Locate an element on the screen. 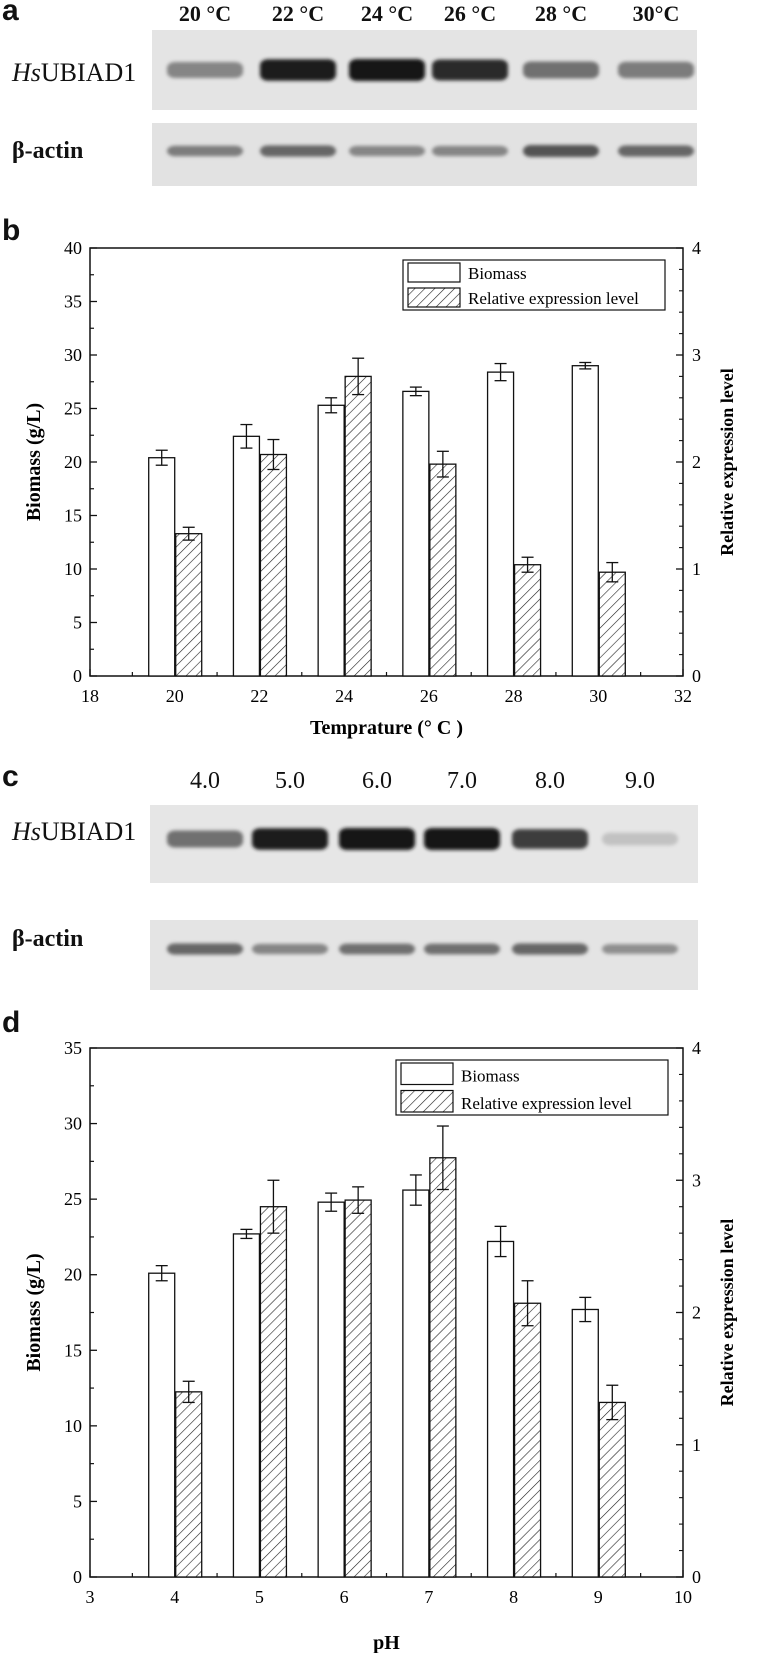 Image resolution: width=779 pixels, height=1653 pixels. legend-swatch-expression is located at coordinates (434, 297).